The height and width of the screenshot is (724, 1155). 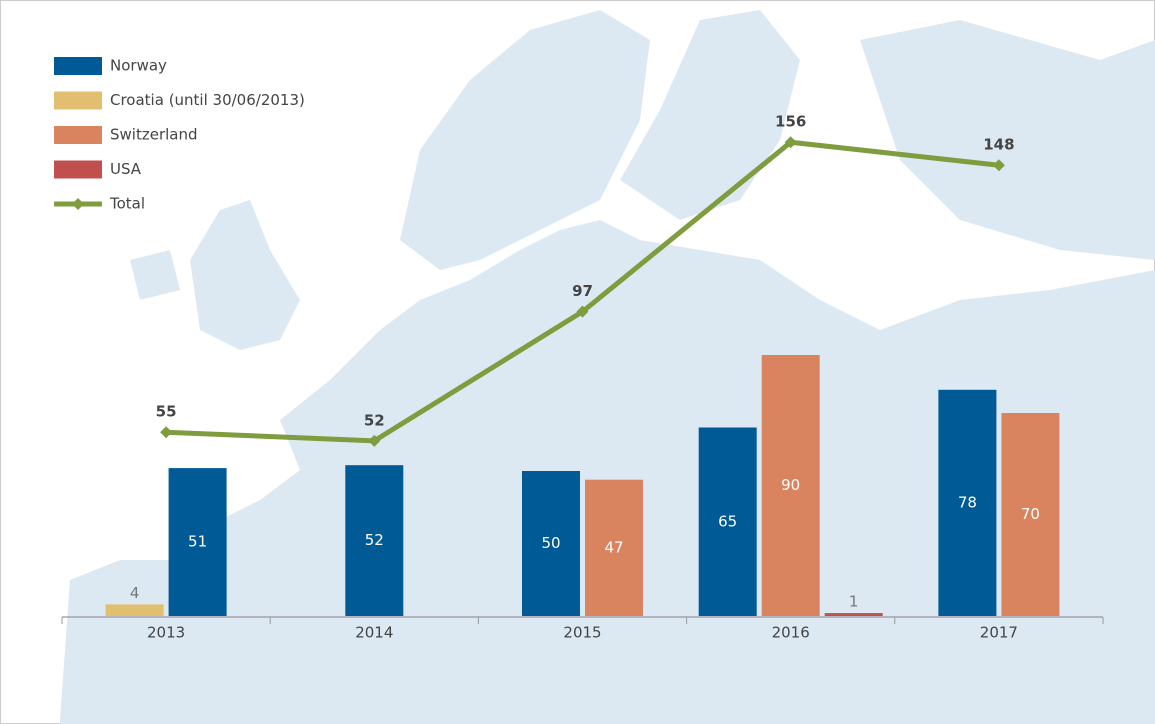 I want to click on value-label: 65, so click(x=727, y=521).